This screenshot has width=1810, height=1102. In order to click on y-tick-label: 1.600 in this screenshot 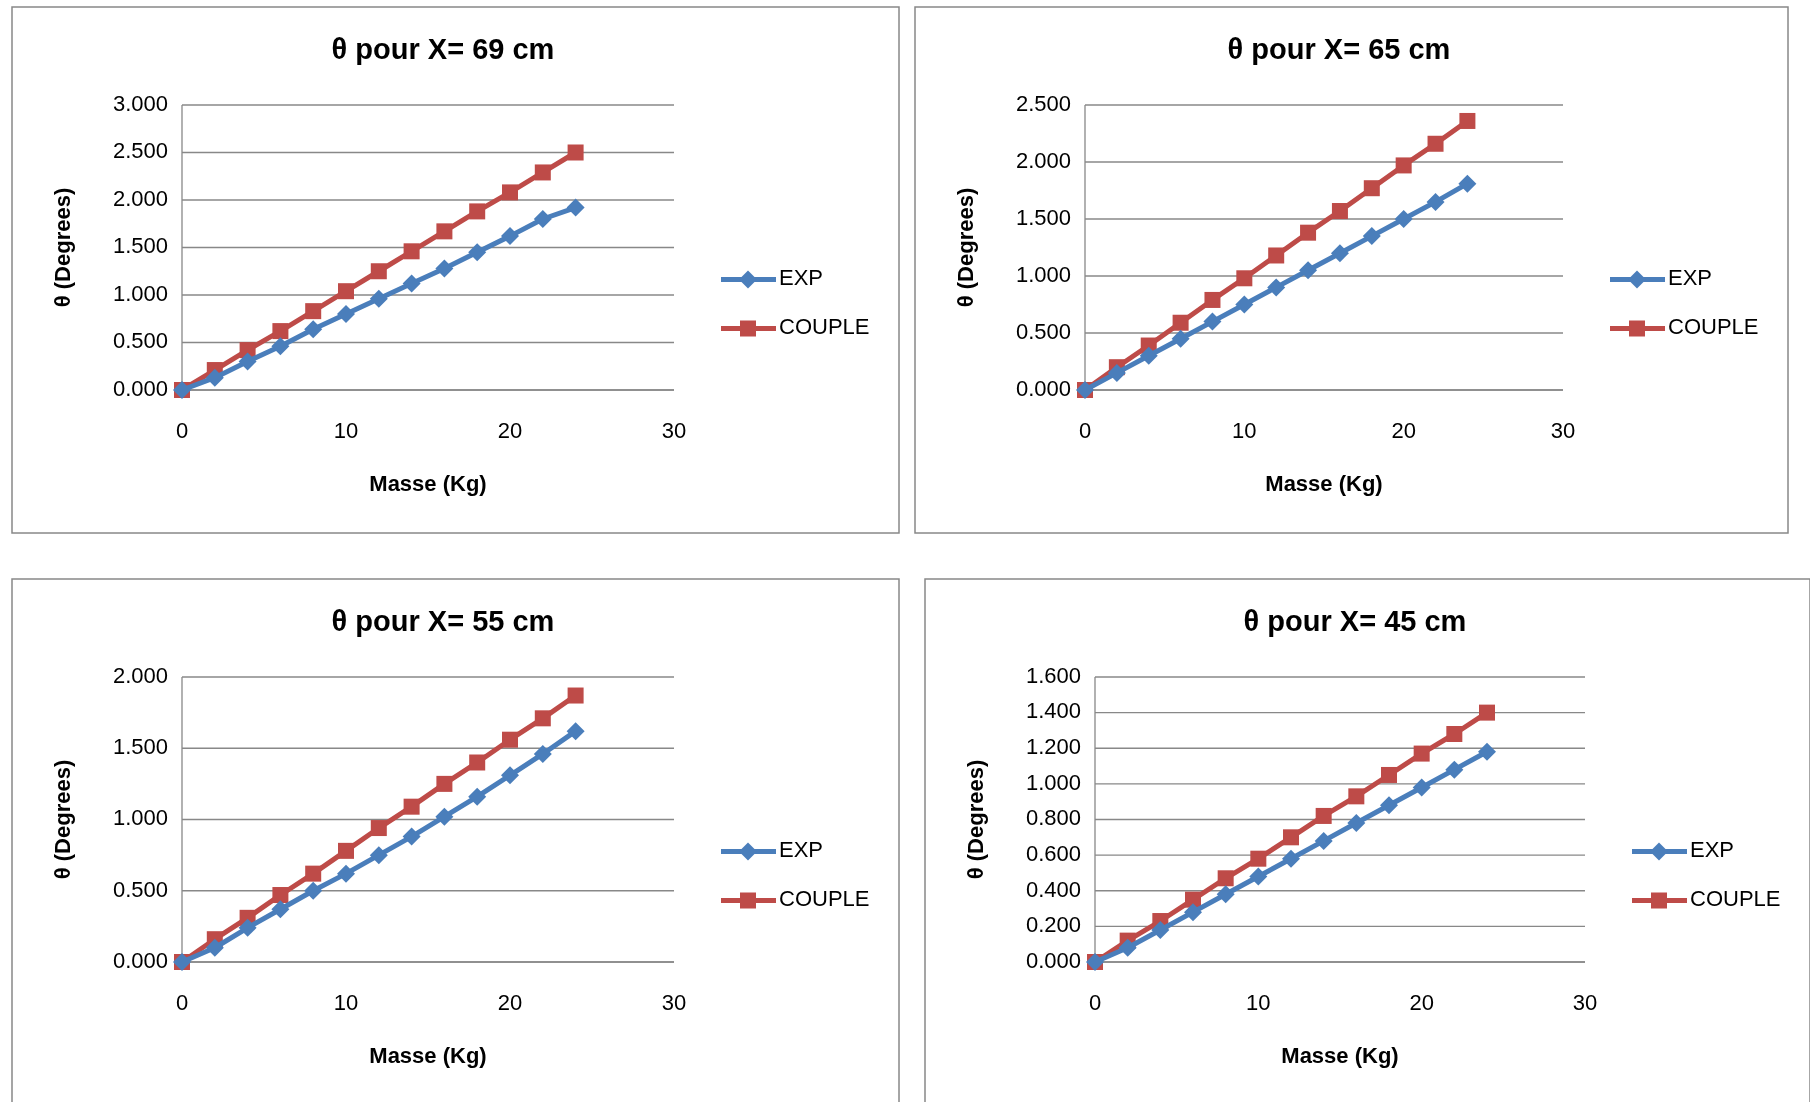, I will do `click(1053, 675)`.